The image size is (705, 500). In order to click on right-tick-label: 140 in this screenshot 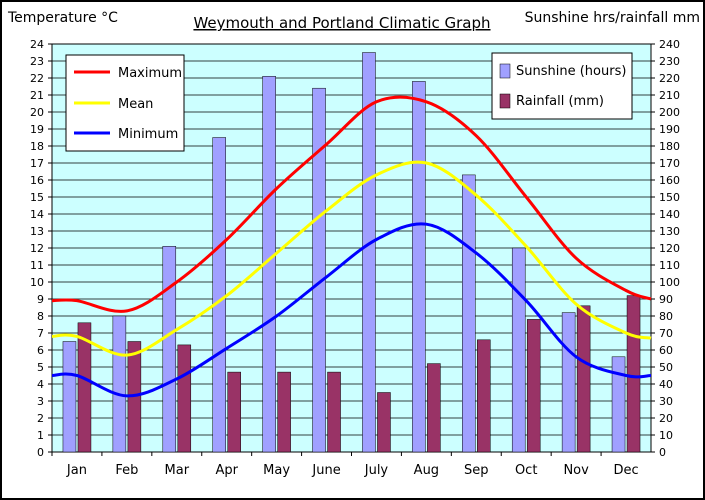, I will do `click(669, 214)`.